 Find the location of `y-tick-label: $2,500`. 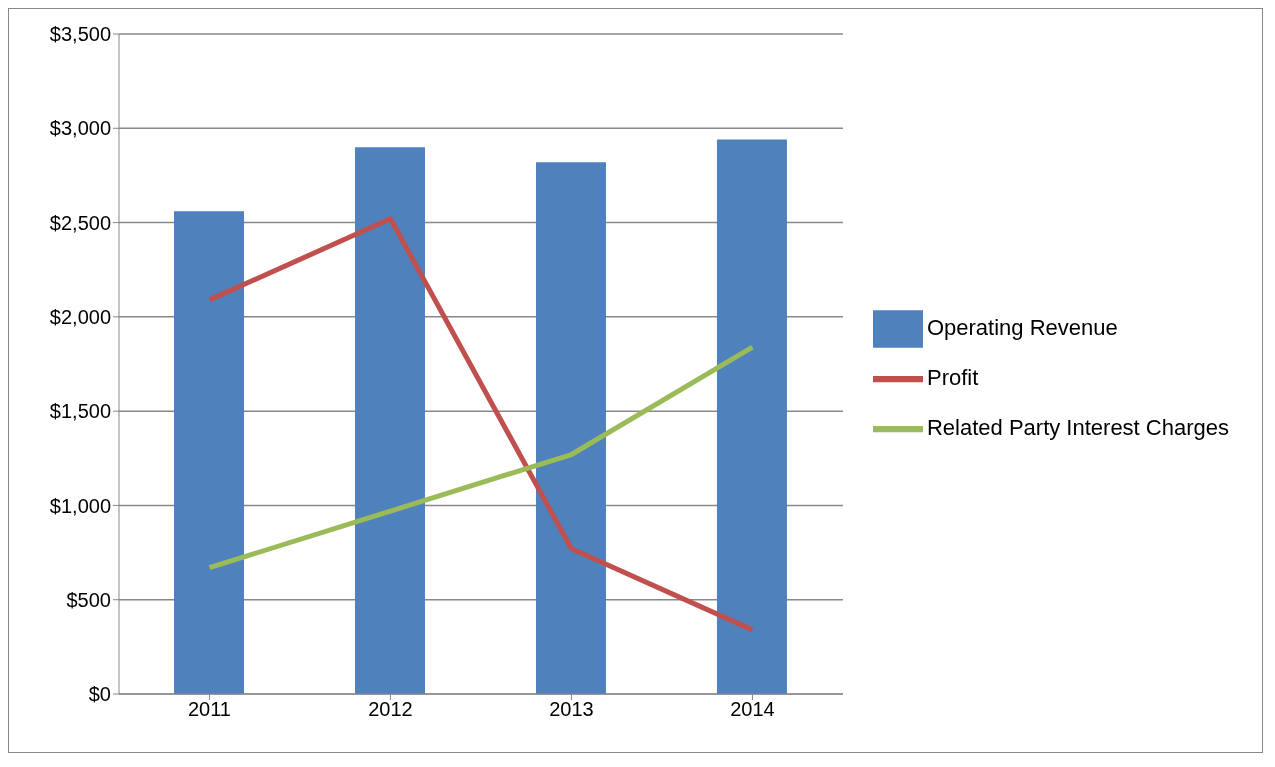

y-tick-label: $2,500 is located at coordinates (80, 222).